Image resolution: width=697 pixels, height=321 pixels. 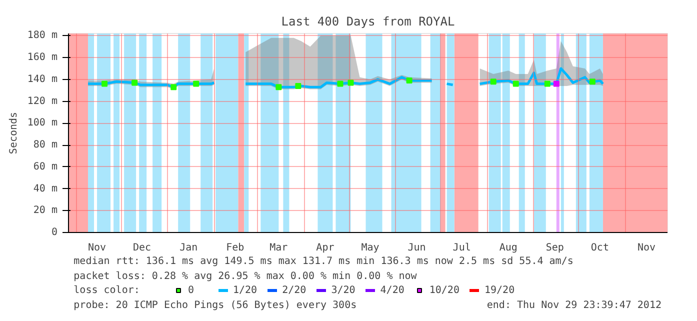 I want to click on y-tick-label: 0, so click(x=54, y=232).